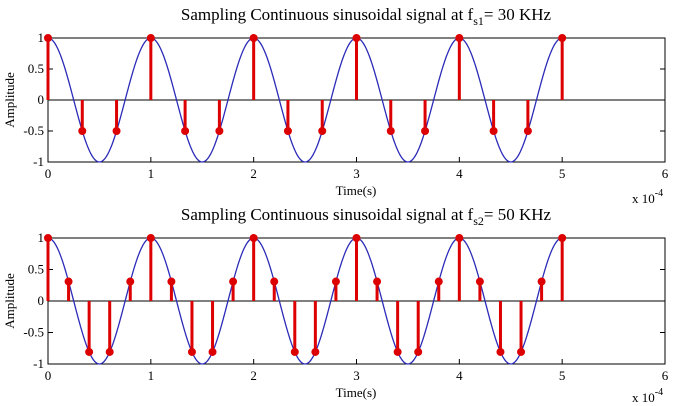  Describe the element at coordinates (459, 173) in the screenshot. I see `subplot-1-xtick-label: 4` at that location.